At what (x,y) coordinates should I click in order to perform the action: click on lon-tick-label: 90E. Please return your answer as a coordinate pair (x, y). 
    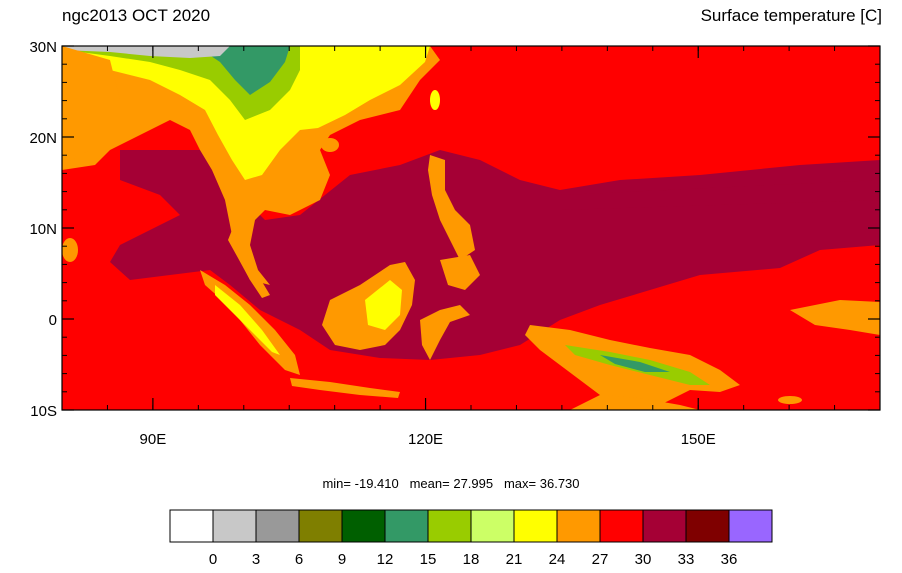
    Looking at the image, I should click on (153, 439).